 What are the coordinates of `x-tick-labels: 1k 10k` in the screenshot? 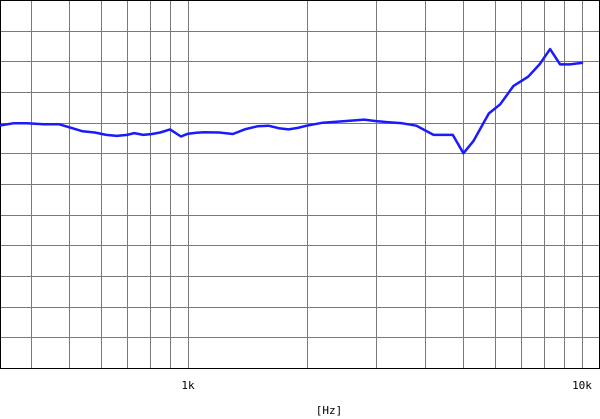 It's located at (386, 385).